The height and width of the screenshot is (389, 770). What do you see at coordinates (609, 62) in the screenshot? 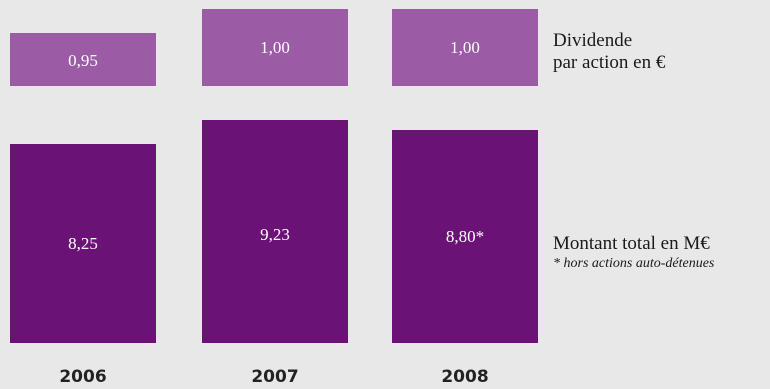
I see `dividend-legend-line-2: par action en €` at bounding box center [609, 62].